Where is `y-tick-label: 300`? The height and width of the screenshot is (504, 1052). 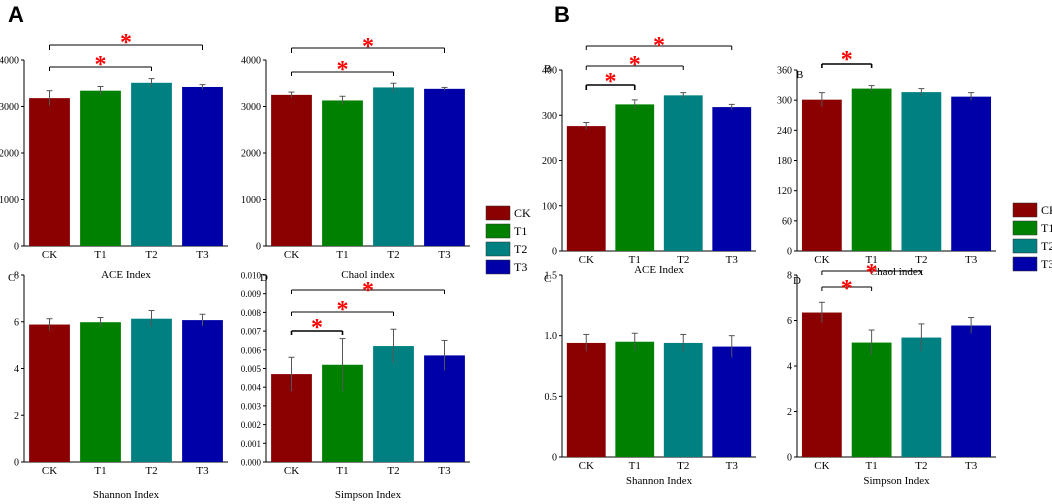 y-tick-label: 300 is located at coordinates (784, 101).